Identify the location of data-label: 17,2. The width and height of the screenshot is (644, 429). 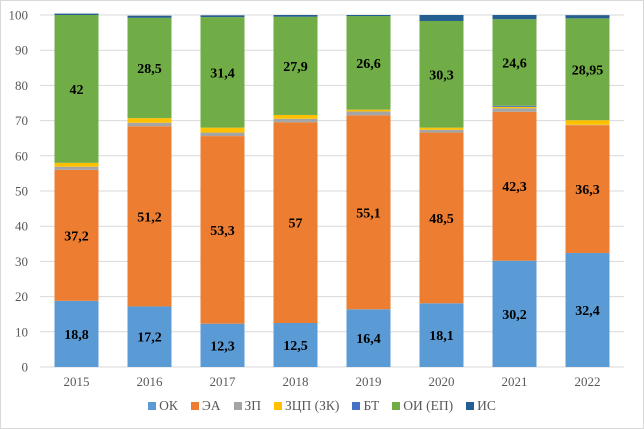
(149, 338).